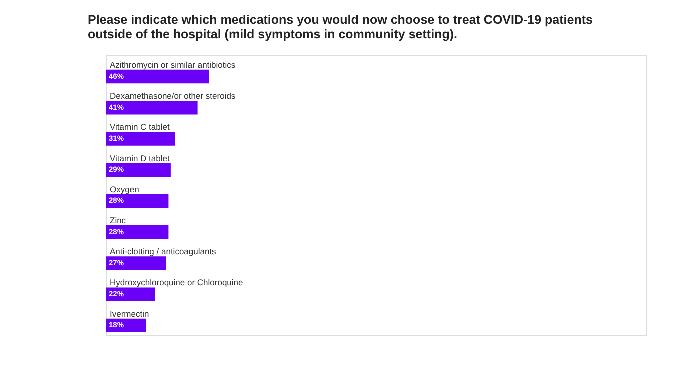  Describe the element at coordinates (140, 158) in the screenshot. I see `y-tick-label: Vitamin D tablet` at that location.